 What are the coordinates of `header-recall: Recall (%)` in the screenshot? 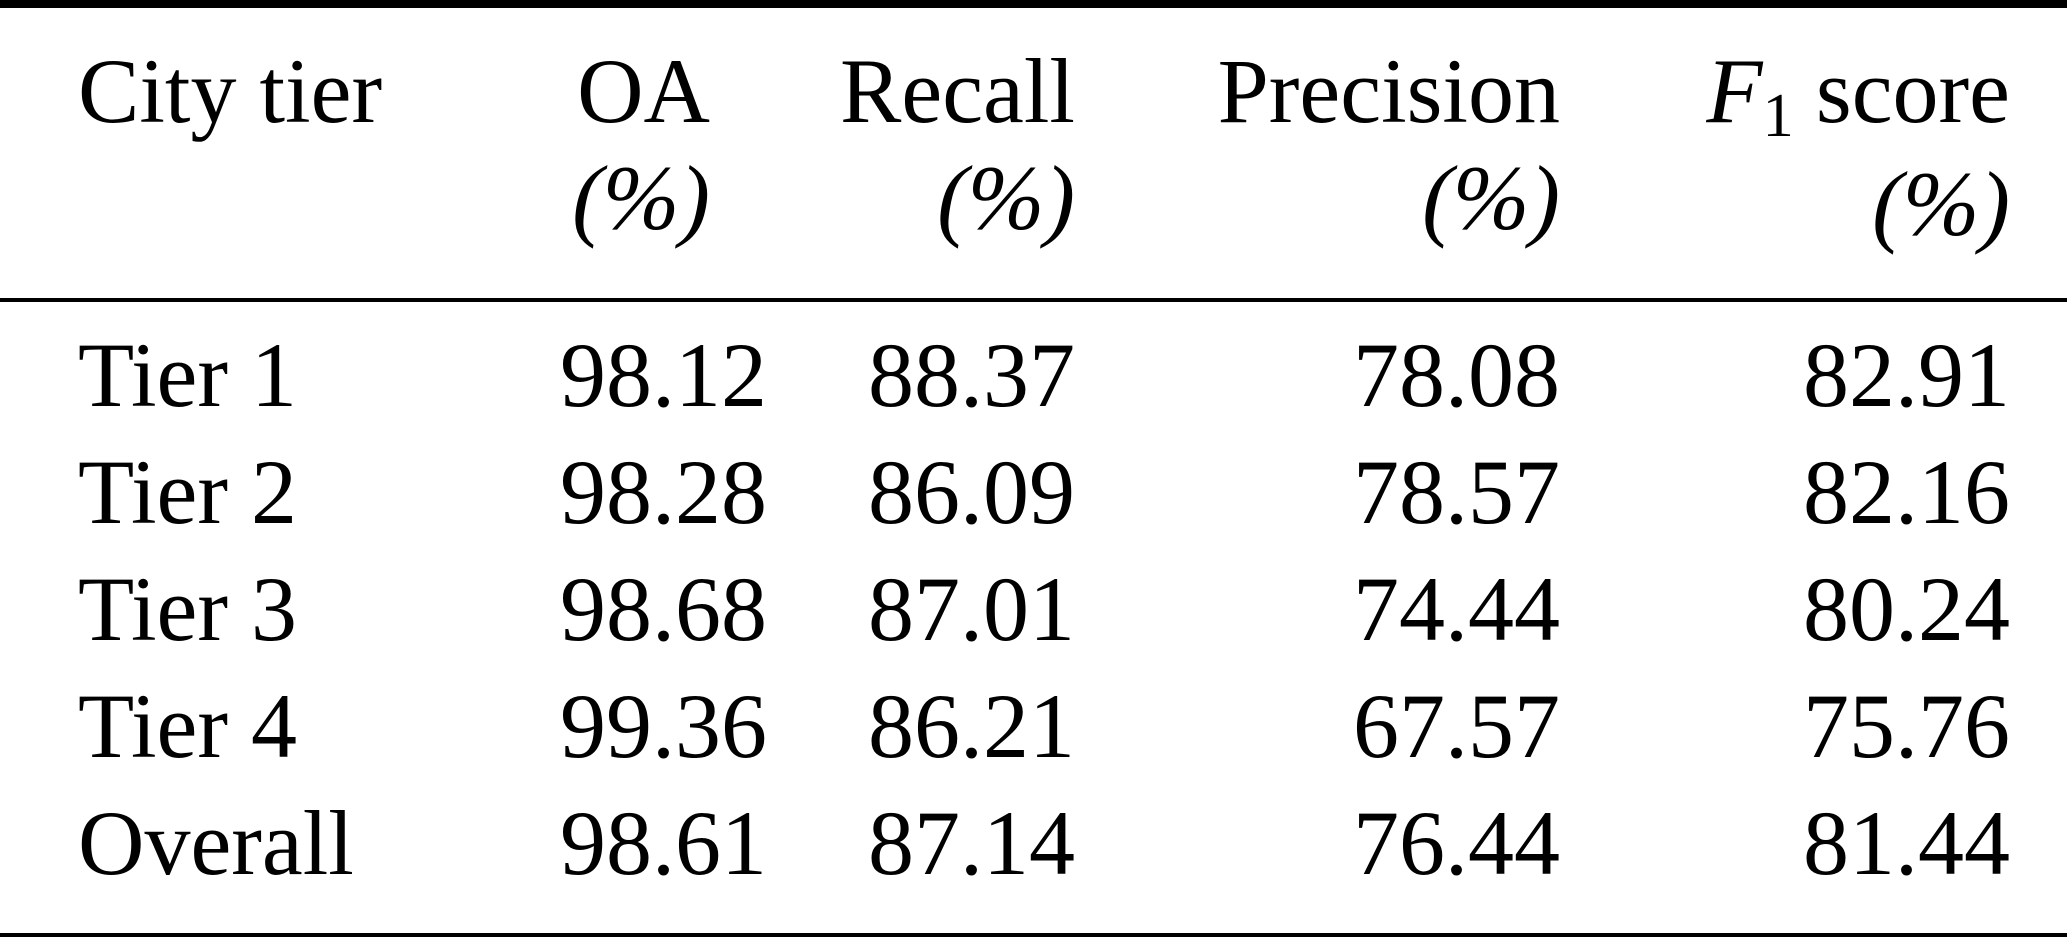 It's located at (892, 153).